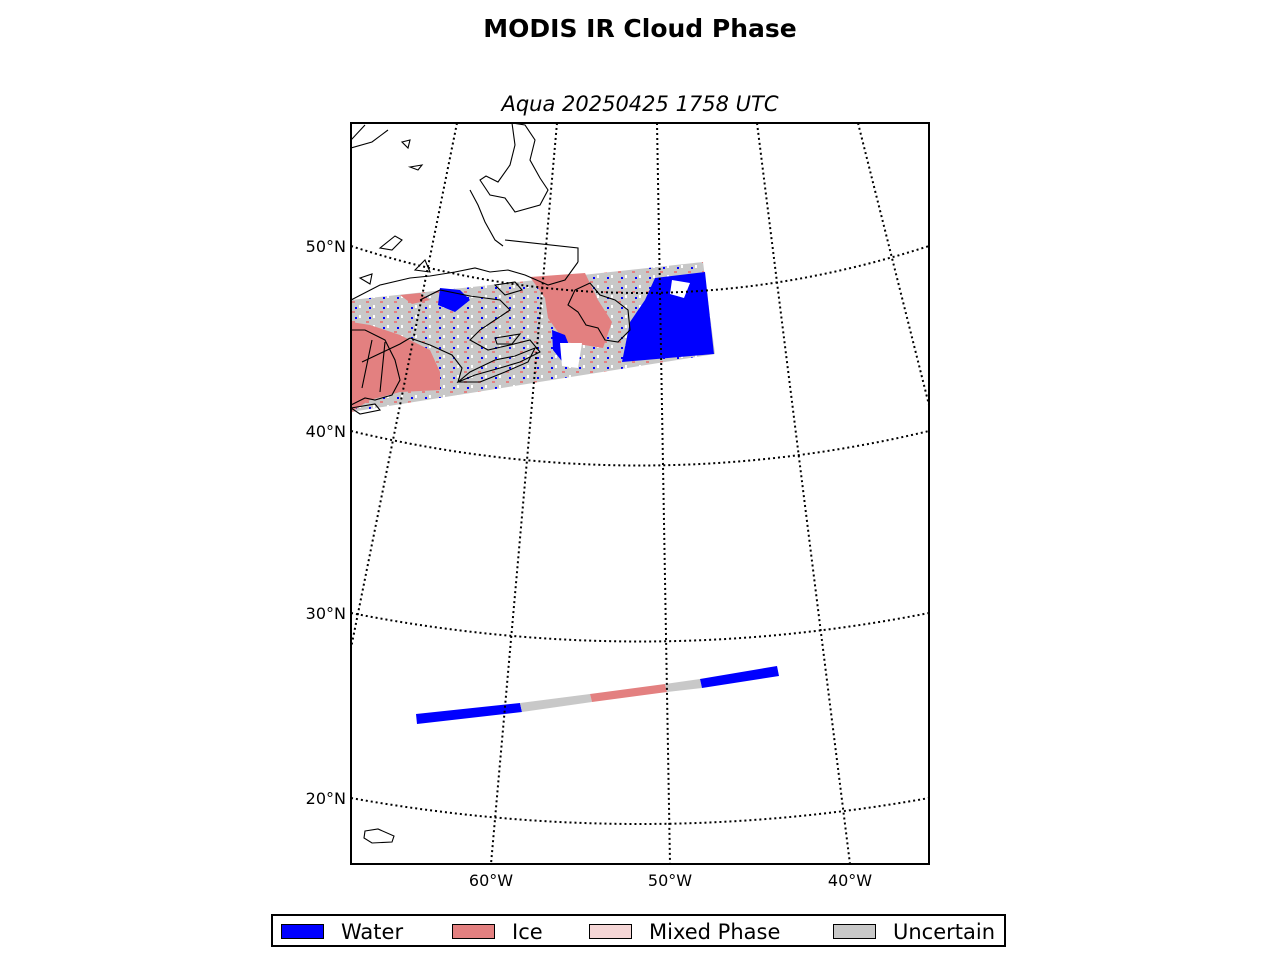 The width and height of the screenshot is (1280, 960). I want to click on newfoundland, so click(599, 312).